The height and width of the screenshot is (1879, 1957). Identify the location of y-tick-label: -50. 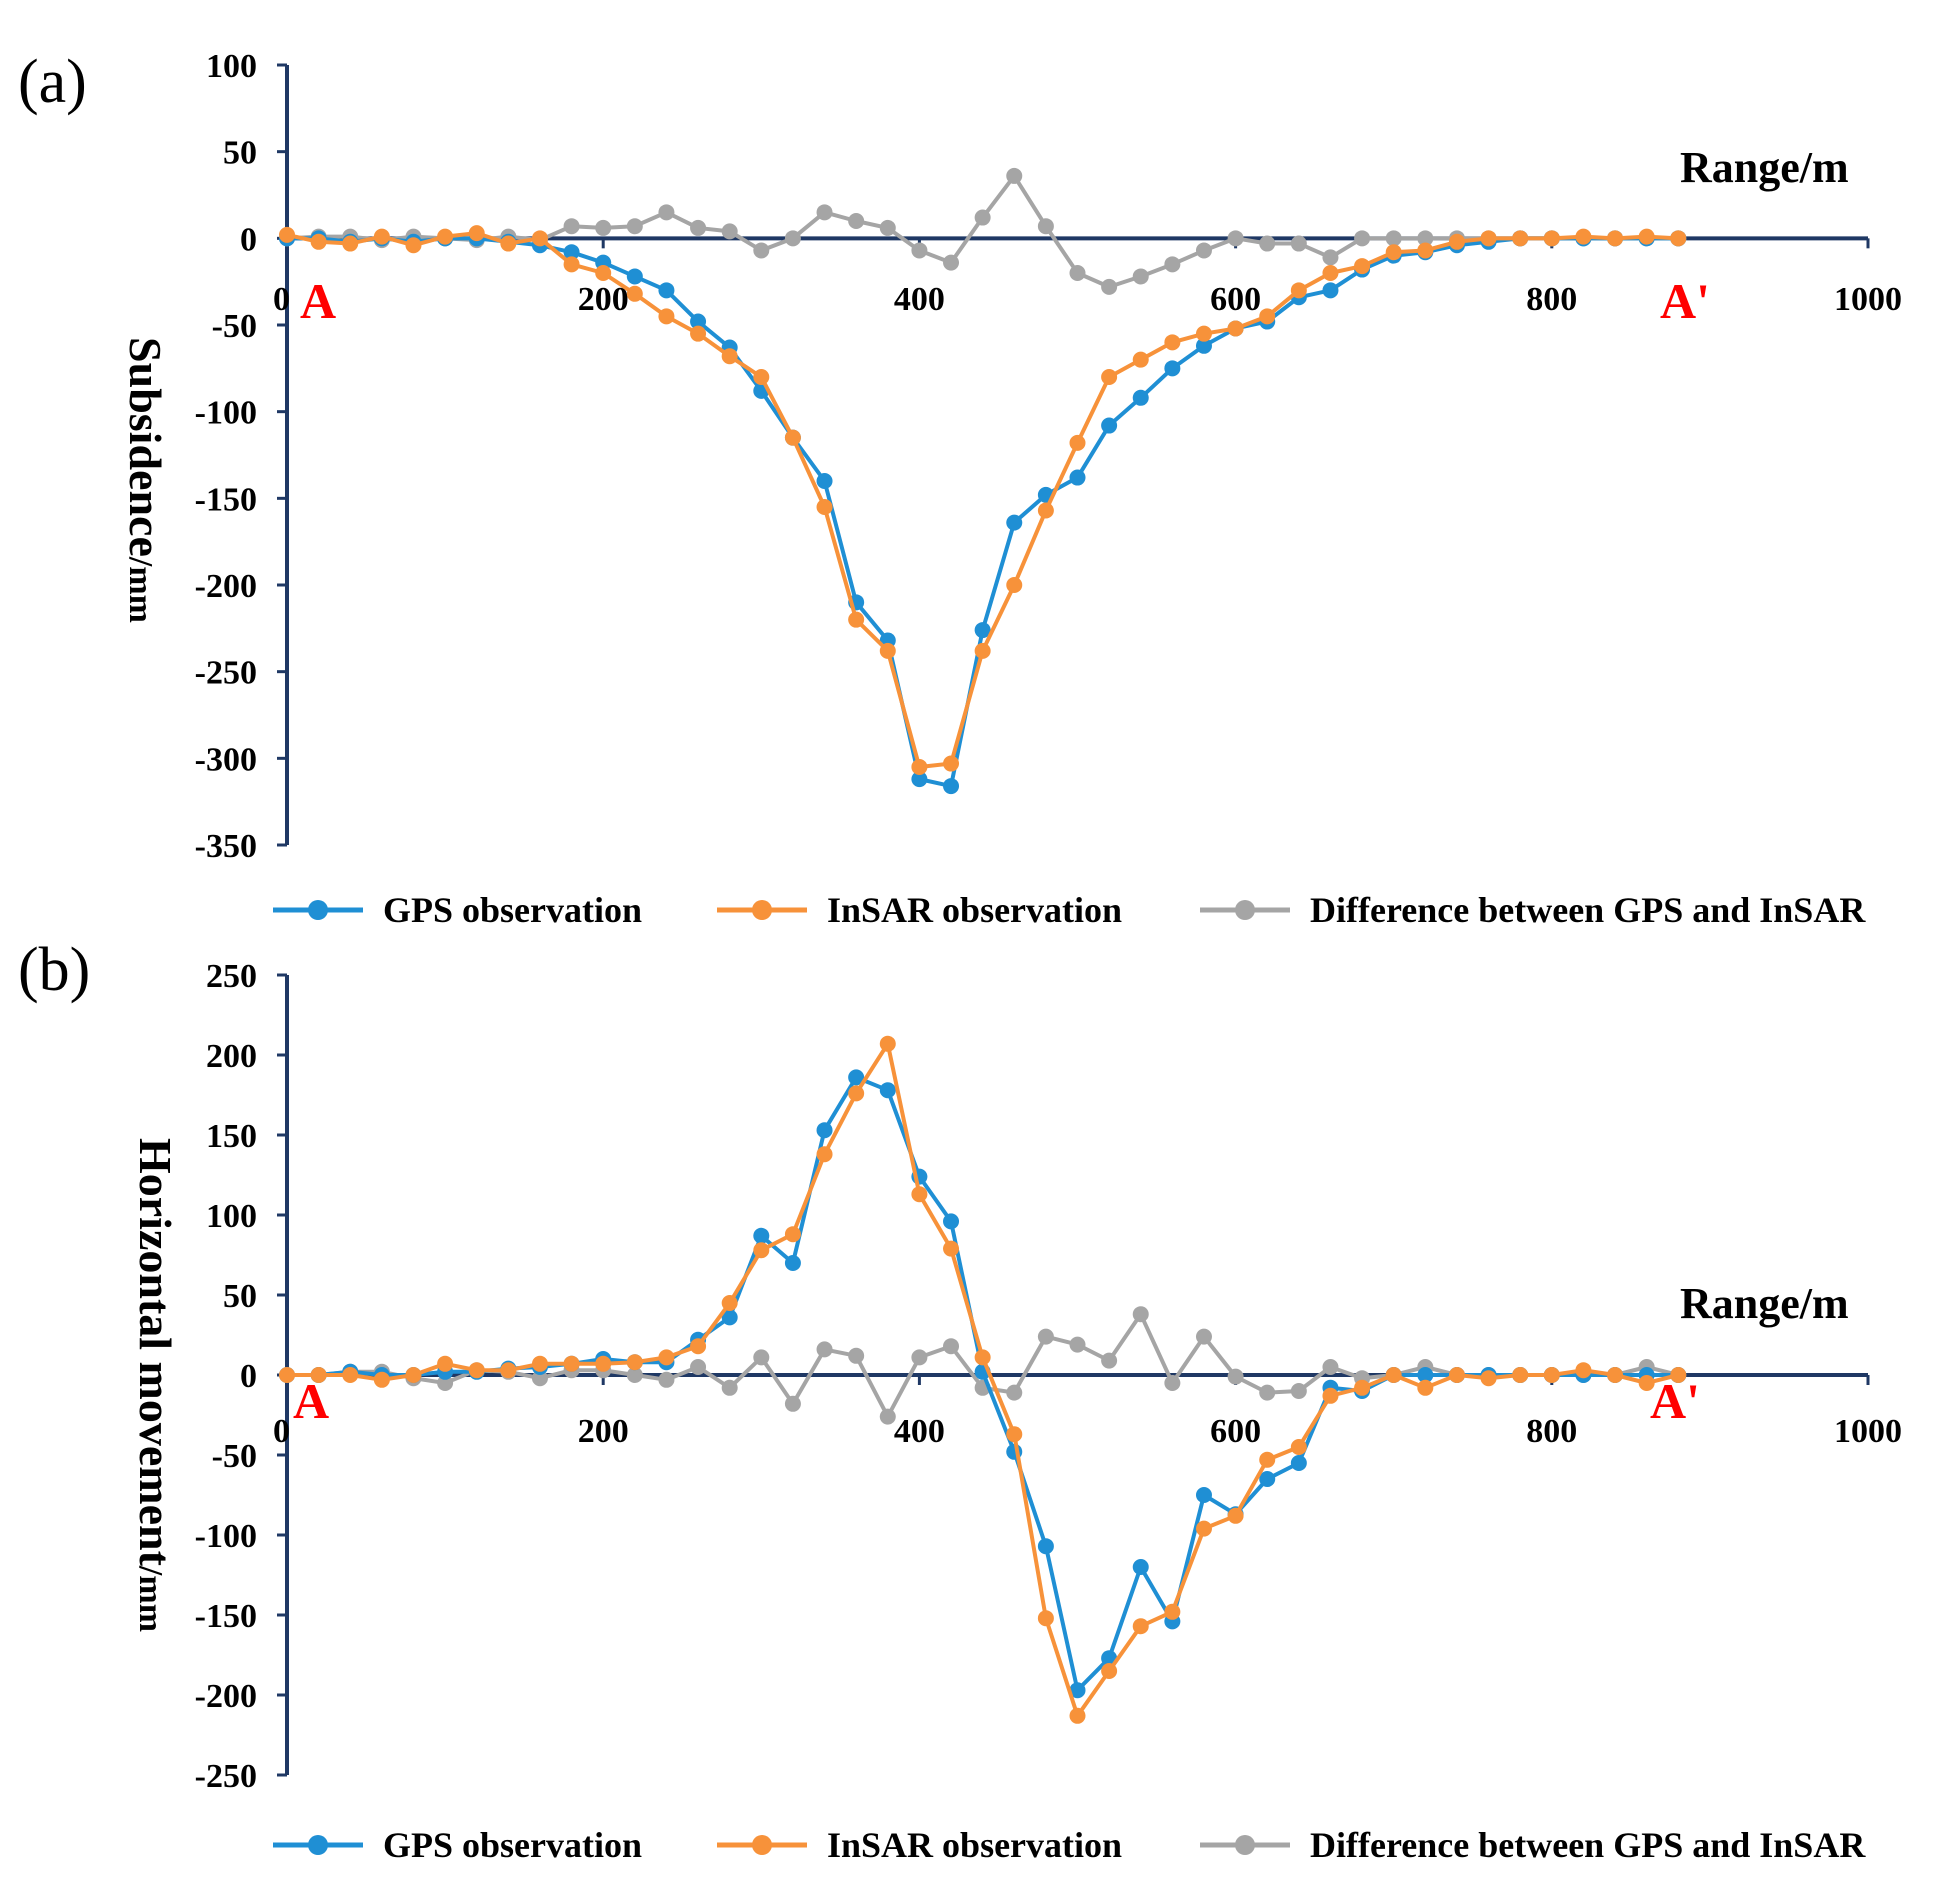
(234, 326).